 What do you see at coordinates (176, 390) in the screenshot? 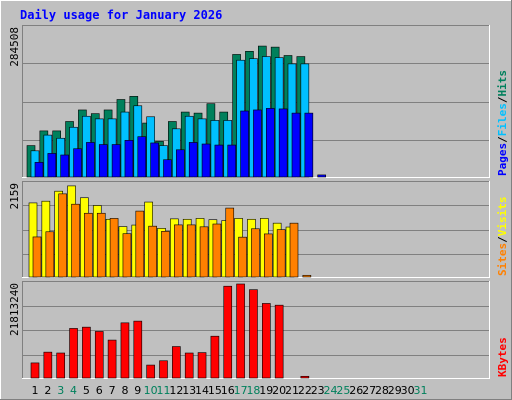
I see `day-label-12: 12` at bounding box center [176, 390].